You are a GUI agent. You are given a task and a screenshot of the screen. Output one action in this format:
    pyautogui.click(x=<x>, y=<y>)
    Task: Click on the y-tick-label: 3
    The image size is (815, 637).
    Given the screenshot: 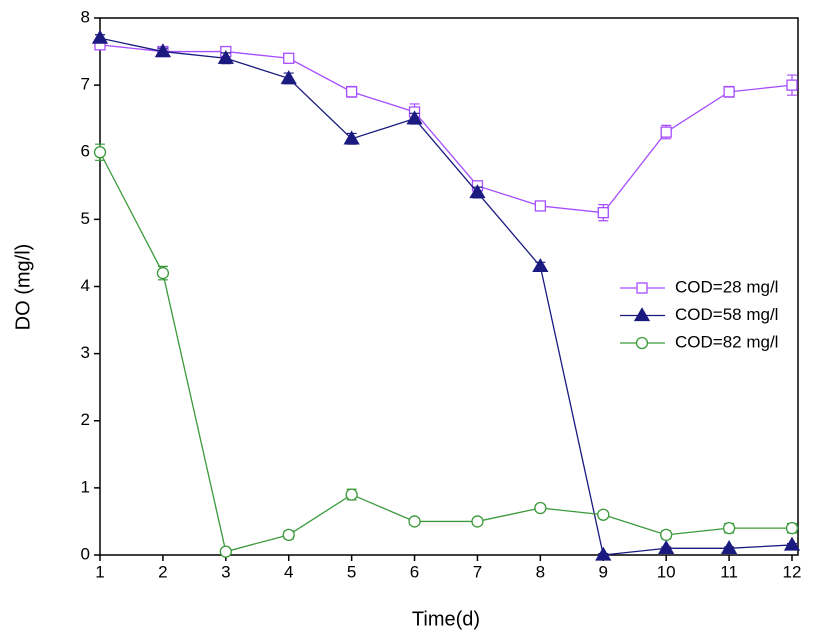 What is the action you would take?
    pyautogui.click(x=85, y=352)
    